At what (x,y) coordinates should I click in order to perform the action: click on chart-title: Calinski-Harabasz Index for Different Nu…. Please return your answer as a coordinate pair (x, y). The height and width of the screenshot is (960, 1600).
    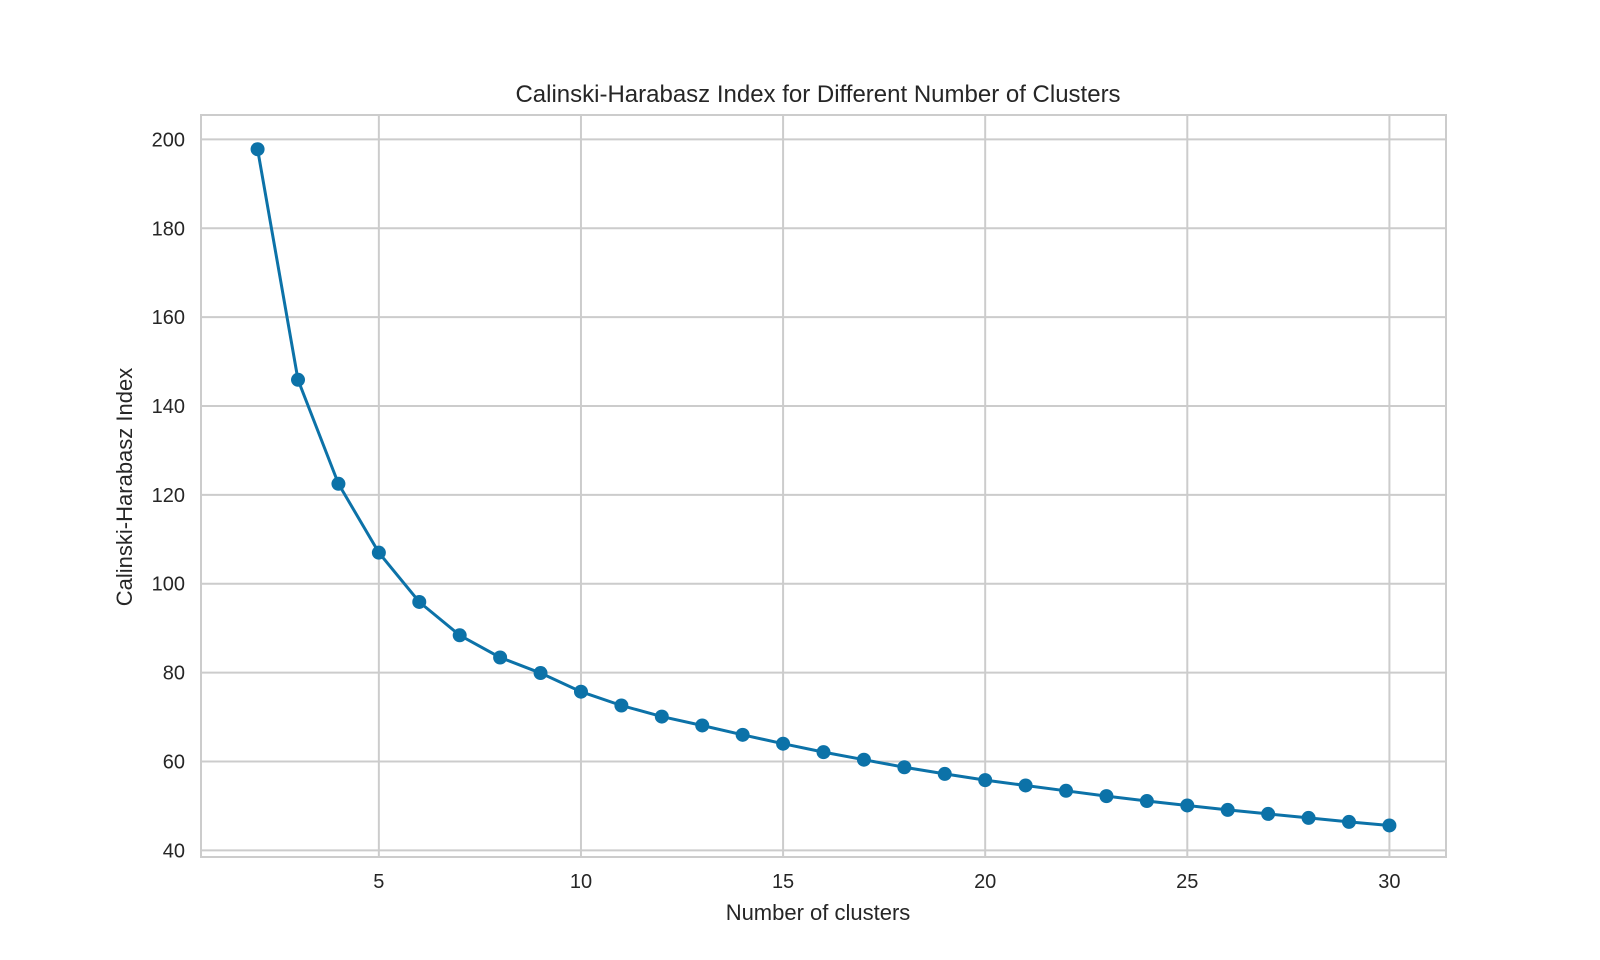
    Looking at the image, I should click on (817, 94).